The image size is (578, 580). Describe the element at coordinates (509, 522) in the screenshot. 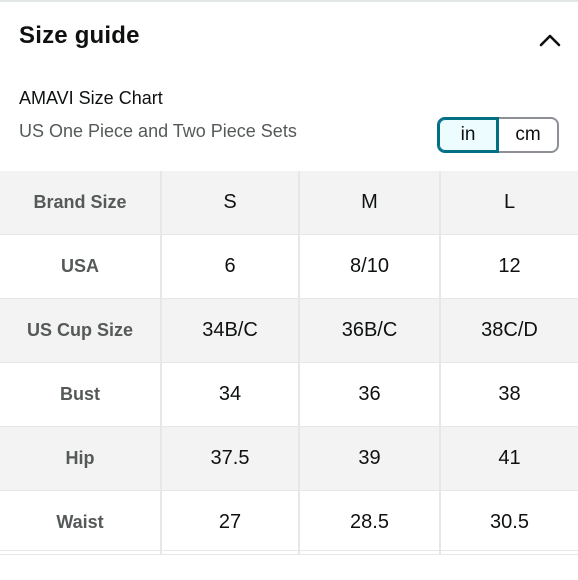

I see `table-cell: 30.5` at that location.